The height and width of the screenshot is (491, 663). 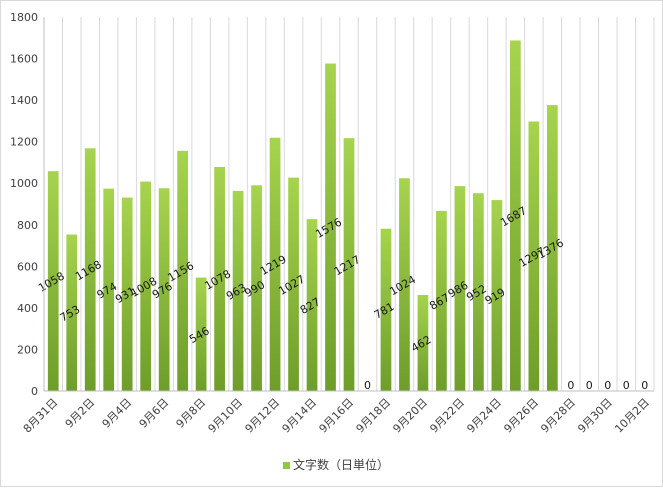 I want to click on x-tick-label: 10月2日, so click(x=632, y=416).